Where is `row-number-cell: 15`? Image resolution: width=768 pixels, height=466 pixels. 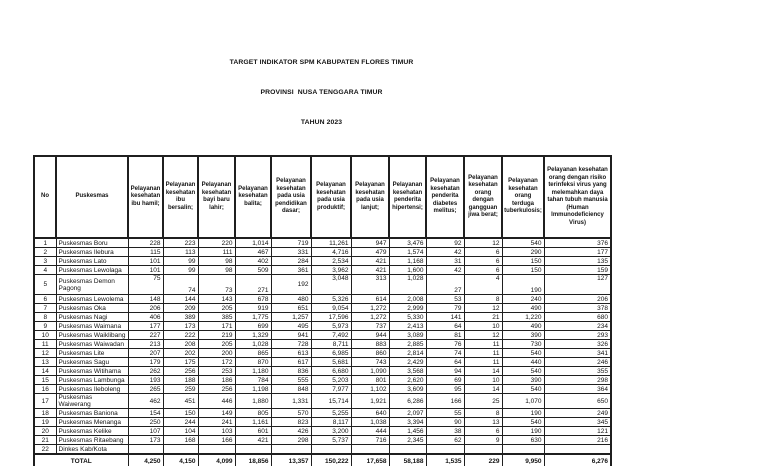 row-number-cell: 15 is located at coordinates (45, 380).